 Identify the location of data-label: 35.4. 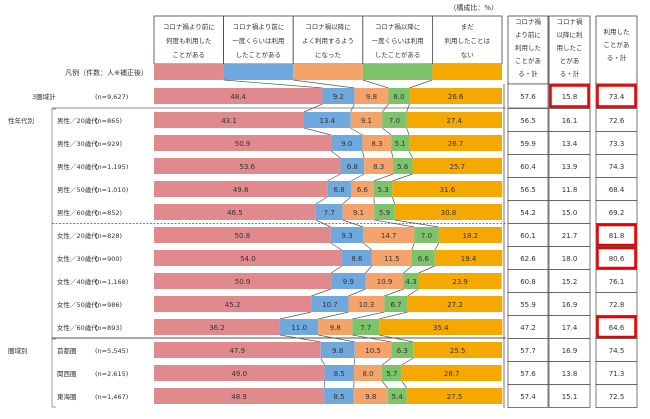
(441, 328).